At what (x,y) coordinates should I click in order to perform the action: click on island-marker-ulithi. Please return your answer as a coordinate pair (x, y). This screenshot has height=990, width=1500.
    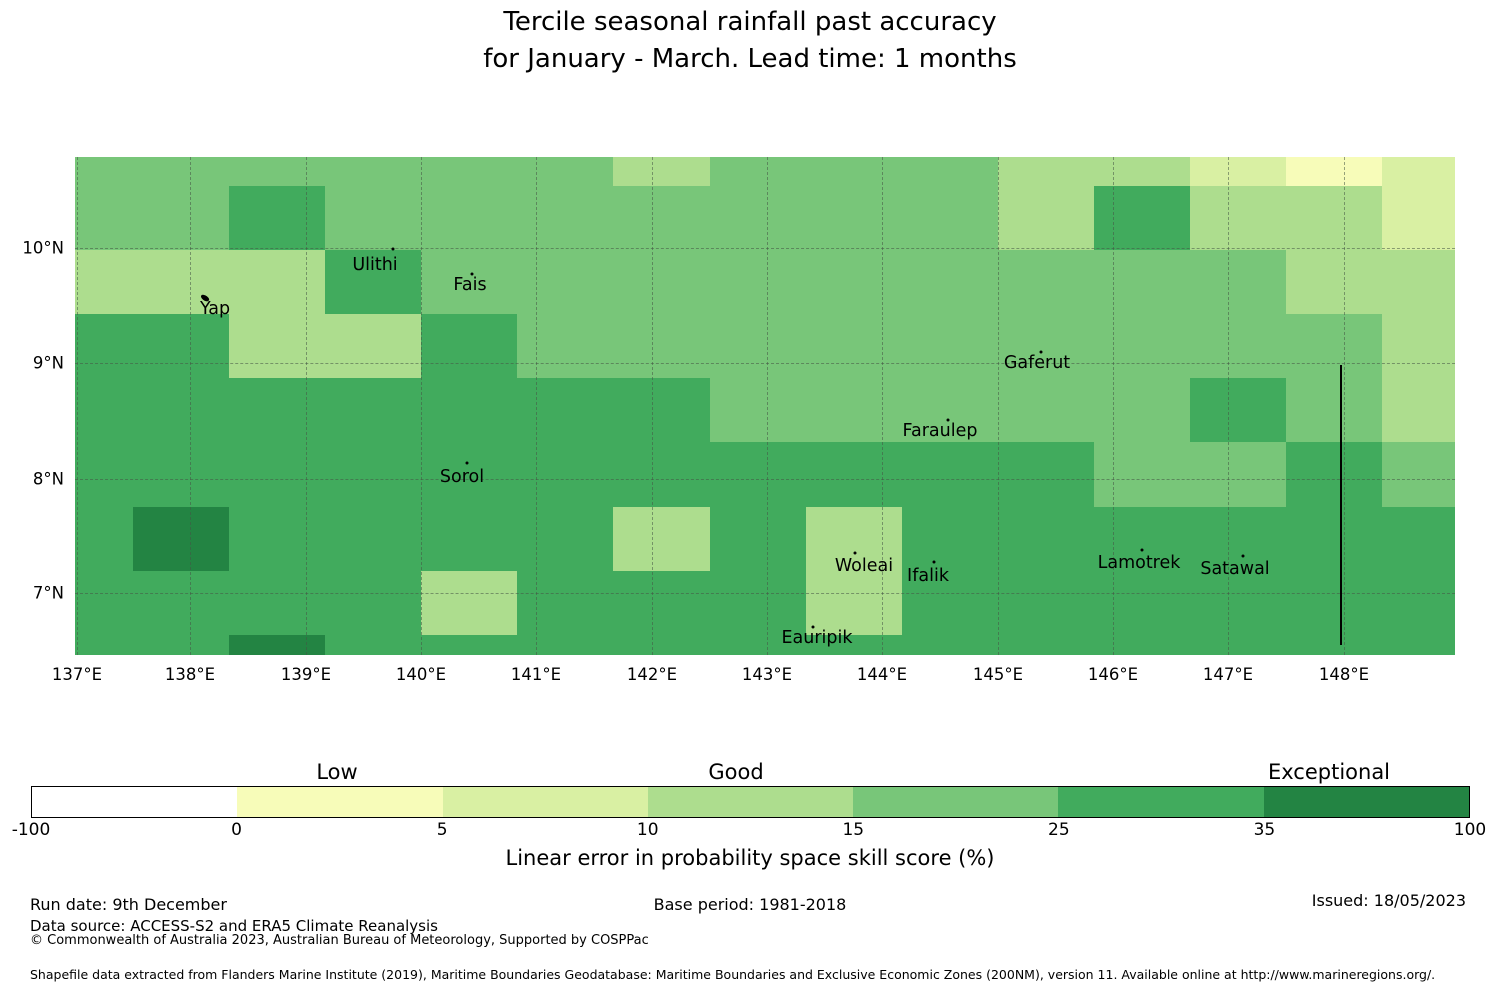
    Looking at the image, I should click on (393, 249).